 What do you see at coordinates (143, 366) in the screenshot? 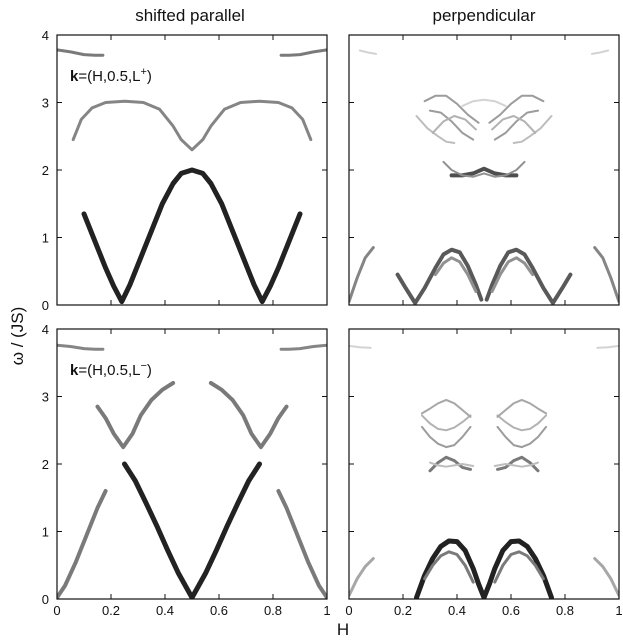
I see `annotation-bottom-sup: −` at bounding box center [143, 366].